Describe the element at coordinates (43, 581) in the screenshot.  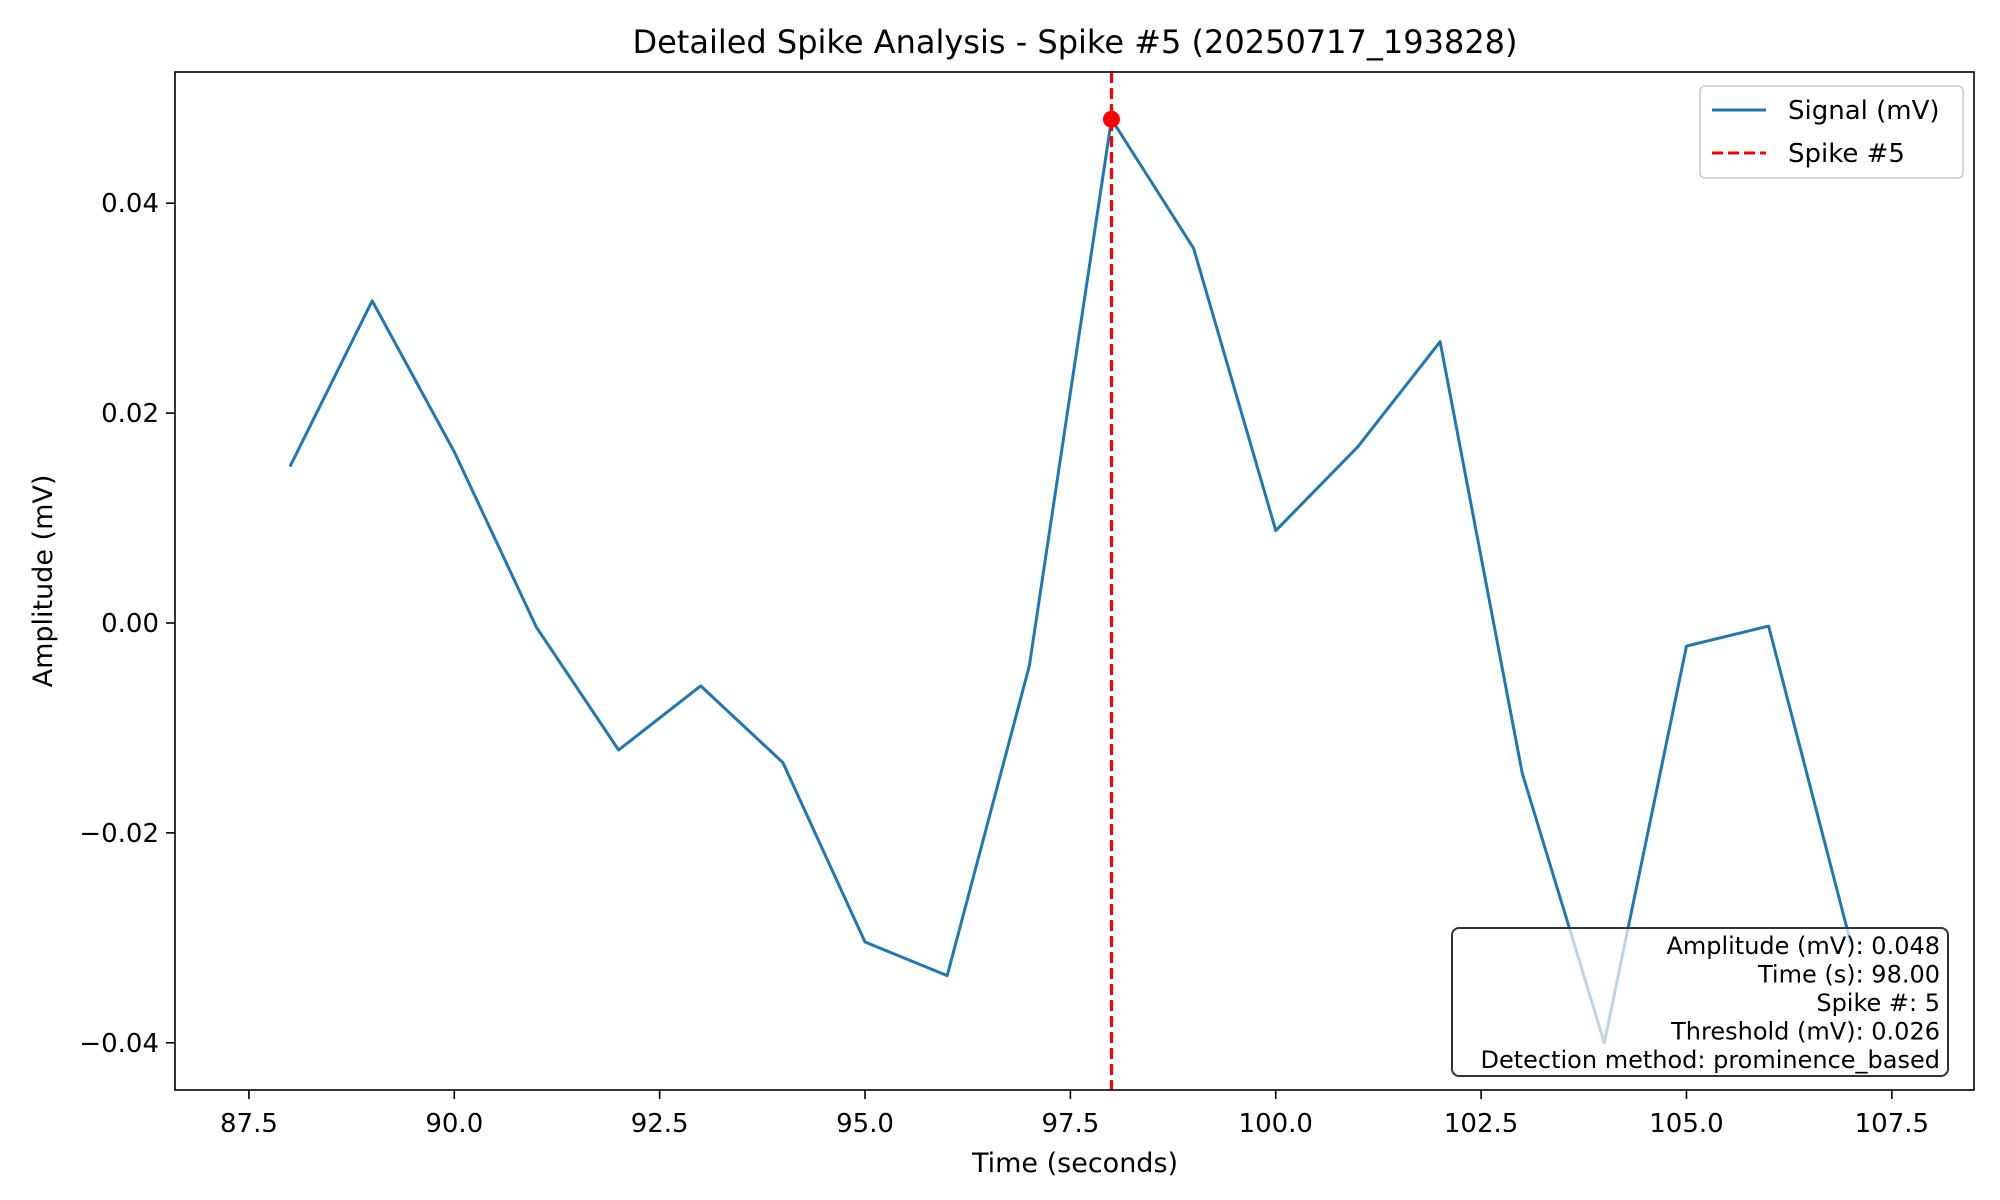
I see `y-axis-label: Amplitude (mV)` at that location.